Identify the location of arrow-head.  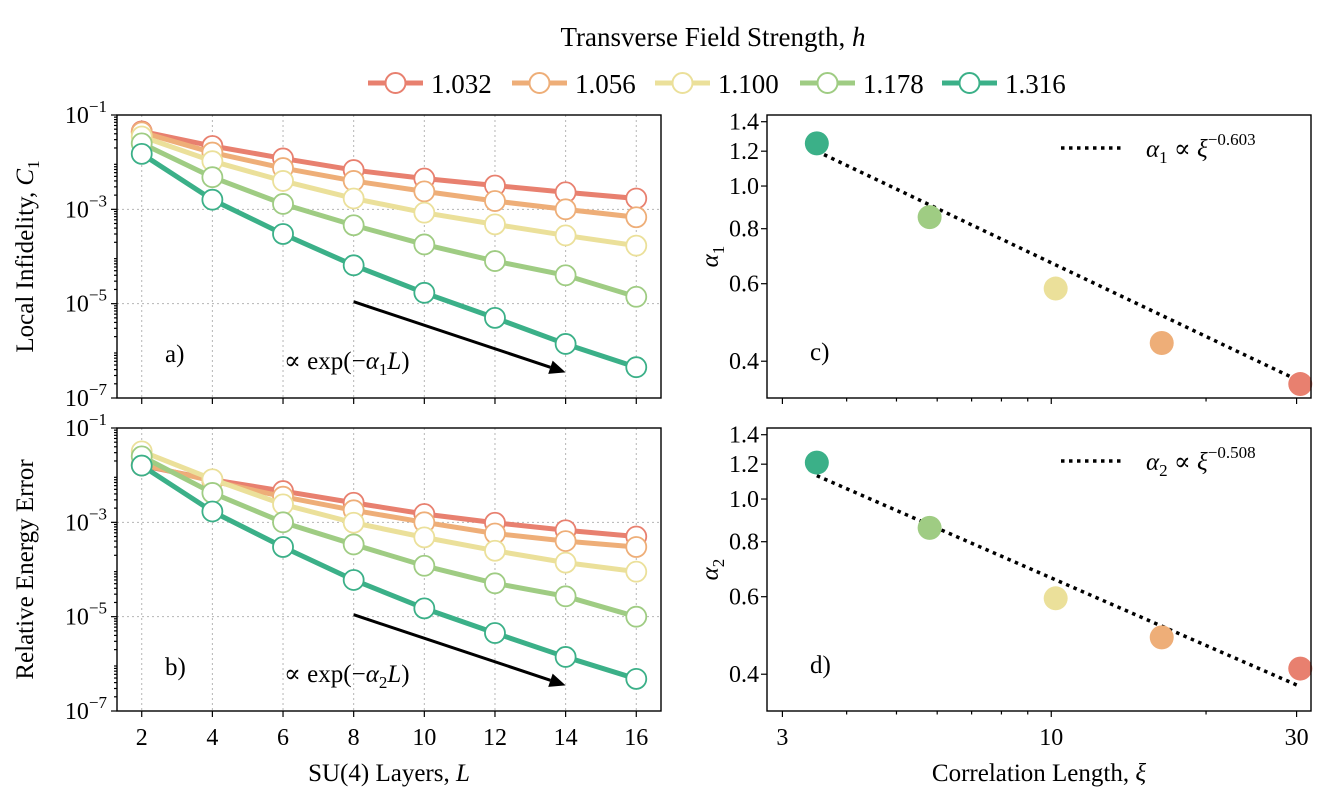
(557, 367).